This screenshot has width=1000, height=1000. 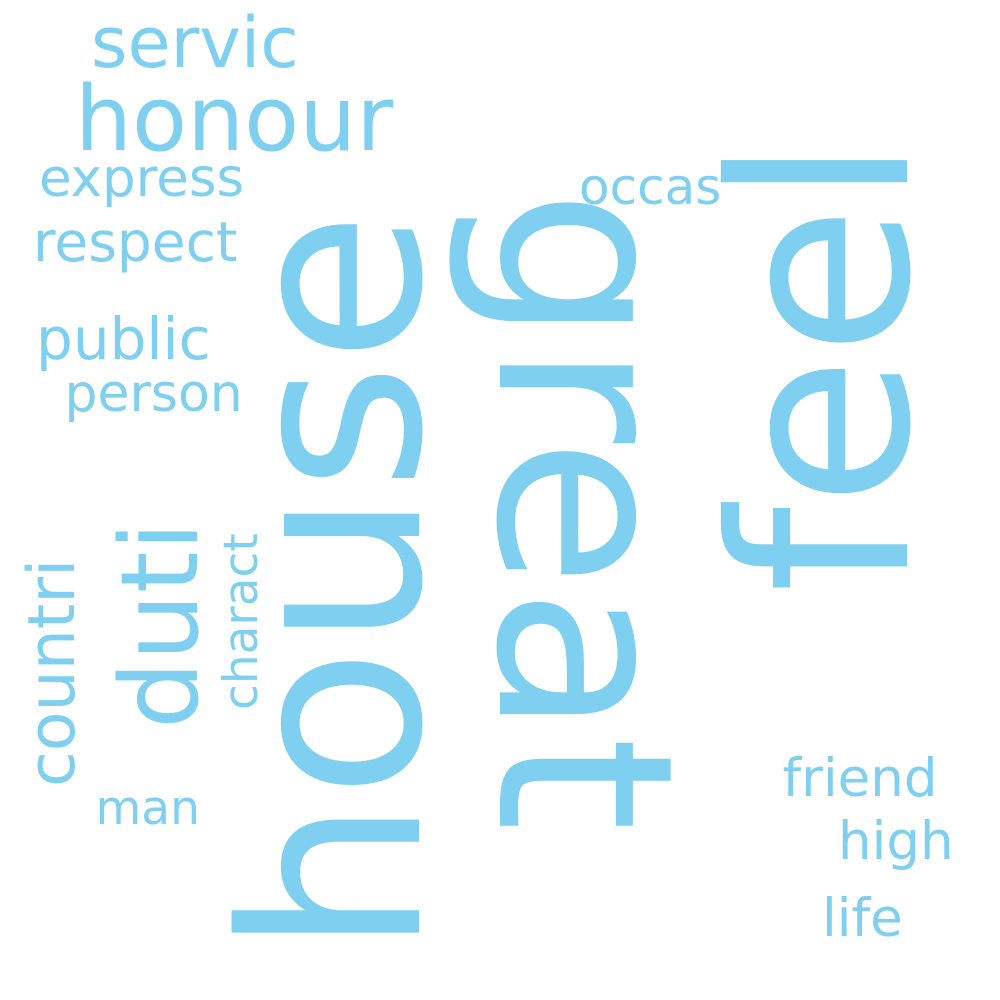 I want to click on word-servic: servic, so click(x=195, y=43).